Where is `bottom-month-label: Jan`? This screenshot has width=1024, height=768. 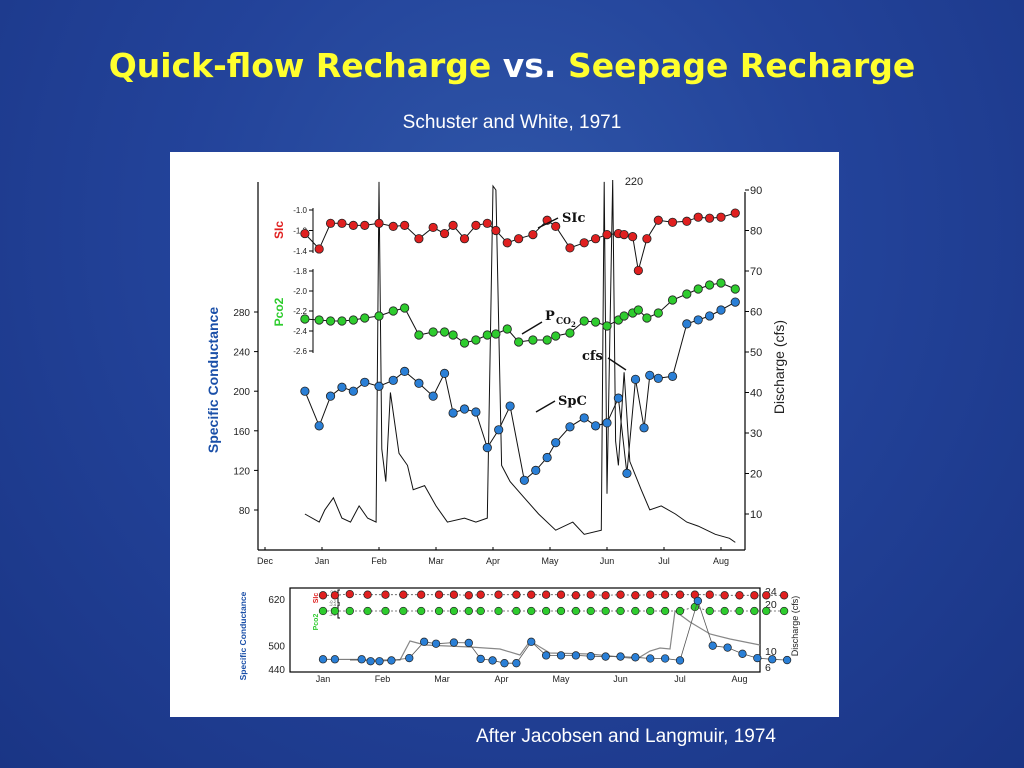
bottom-month-label: Jan is located at coordinates (323, 679).